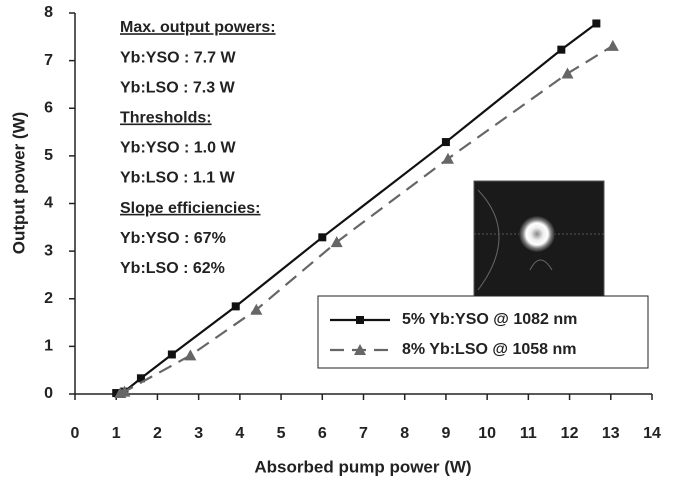  What do you see at coordinates (48, 155) in the screenshot?
I see `y-tick-label: 5` at bounding box center [48, 155].